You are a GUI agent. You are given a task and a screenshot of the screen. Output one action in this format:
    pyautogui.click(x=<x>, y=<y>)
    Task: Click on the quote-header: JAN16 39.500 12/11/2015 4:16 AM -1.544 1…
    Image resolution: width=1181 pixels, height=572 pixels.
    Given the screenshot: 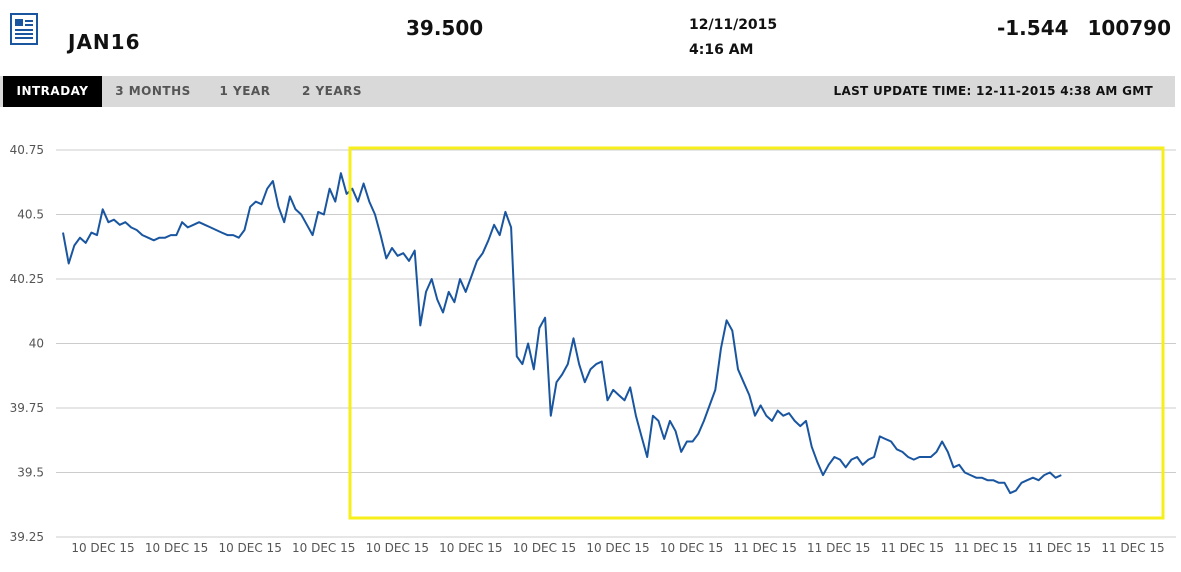 What is the action you would take?
    pyautogui.click(x=590, y=36)
    